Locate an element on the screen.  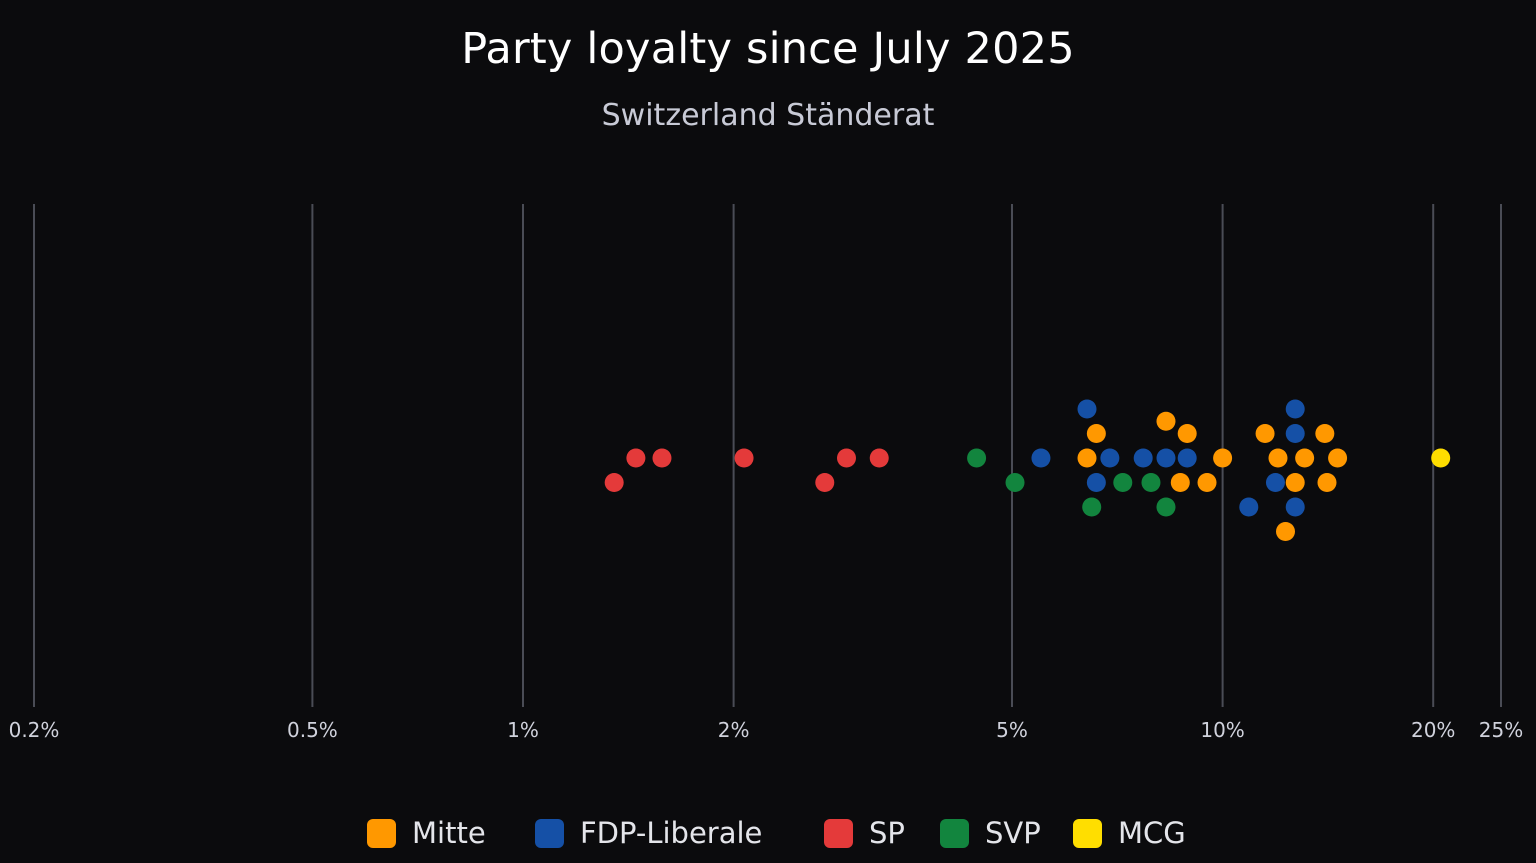
data-point-mcg is located at coordinates (1441, 458).